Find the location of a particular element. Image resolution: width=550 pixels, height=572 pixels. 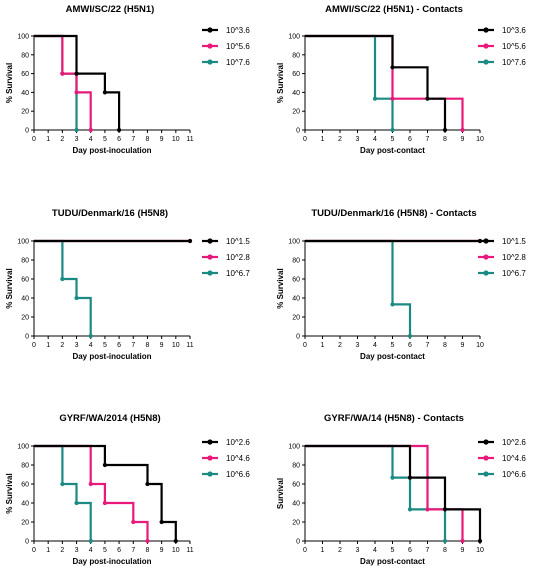

legend-label: 10^6.6 is located at coordinates (514, 474).